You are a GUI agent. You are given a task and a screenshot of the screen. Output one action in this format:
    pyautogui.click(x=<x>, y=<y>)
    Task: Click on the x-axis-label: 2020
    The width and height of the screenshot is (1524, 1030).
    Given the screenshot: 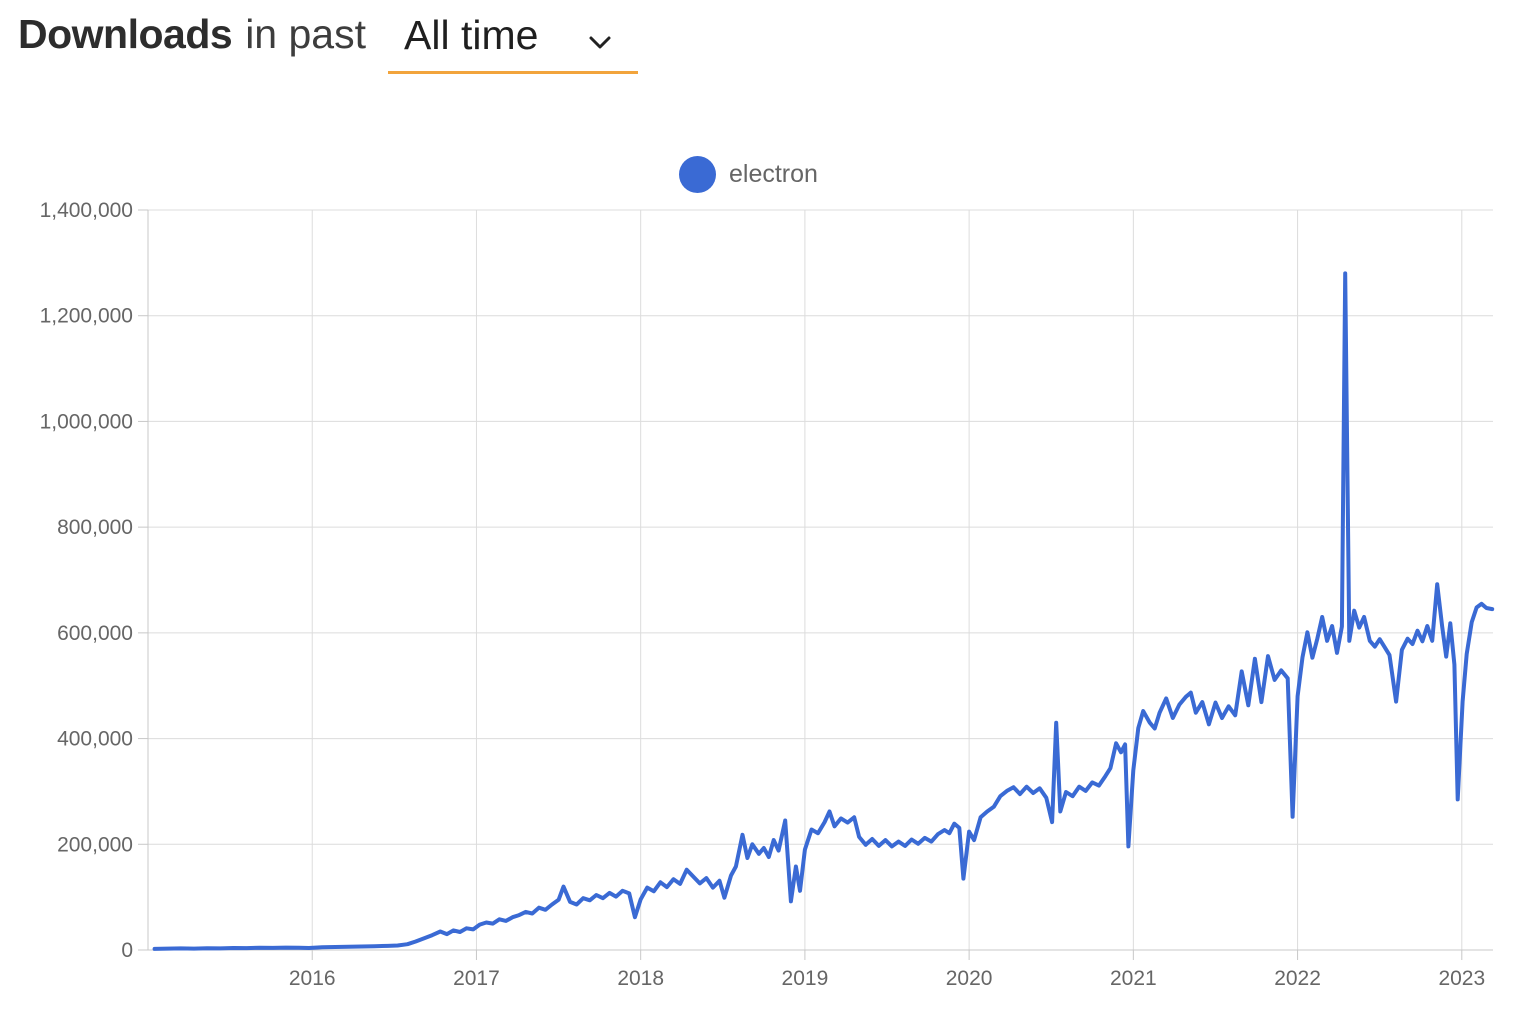 What is the action you would take?
    pyautogui.click(x=969, y=978)
    